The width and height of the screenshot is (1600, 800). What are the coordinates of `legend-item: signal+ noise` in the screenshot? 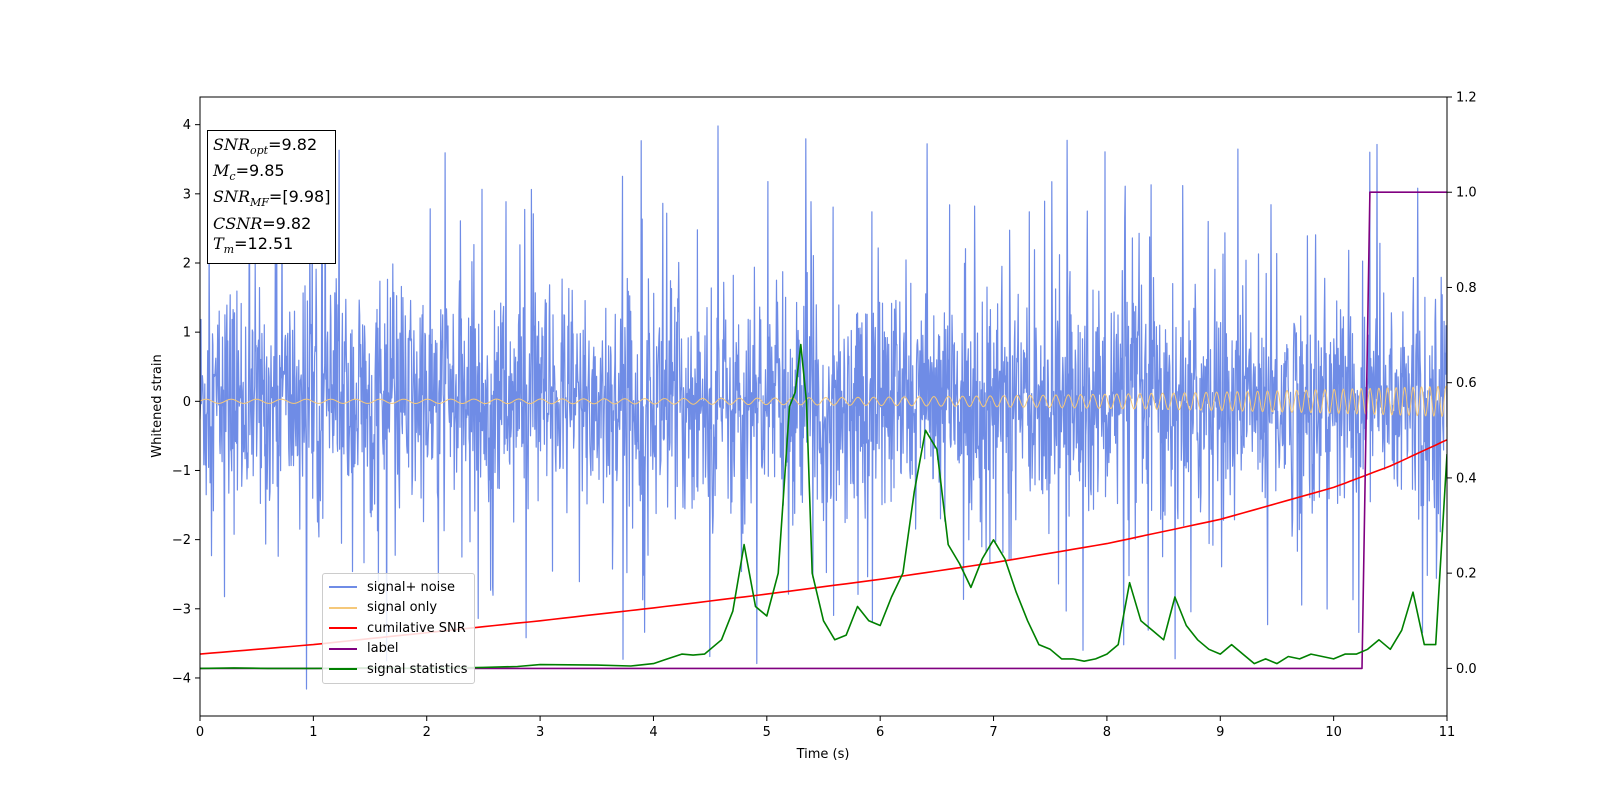 It's located at (398, 587).